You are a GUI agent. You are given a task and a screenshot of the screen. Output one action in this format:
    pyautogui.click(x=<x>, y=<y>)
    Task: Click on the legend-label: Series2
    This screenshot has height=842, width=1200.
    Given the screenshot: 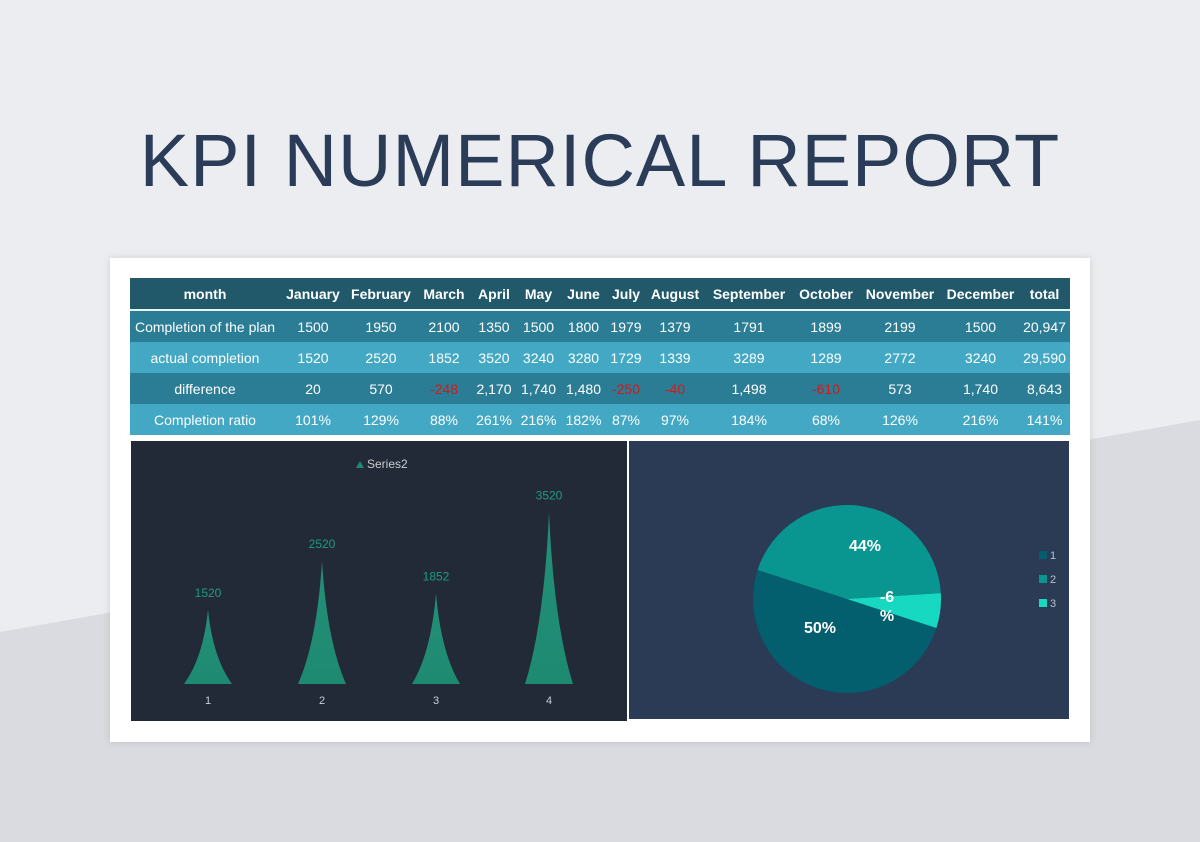 What is the action you would take?
    pyautogui.click(x=387, y=464)
    